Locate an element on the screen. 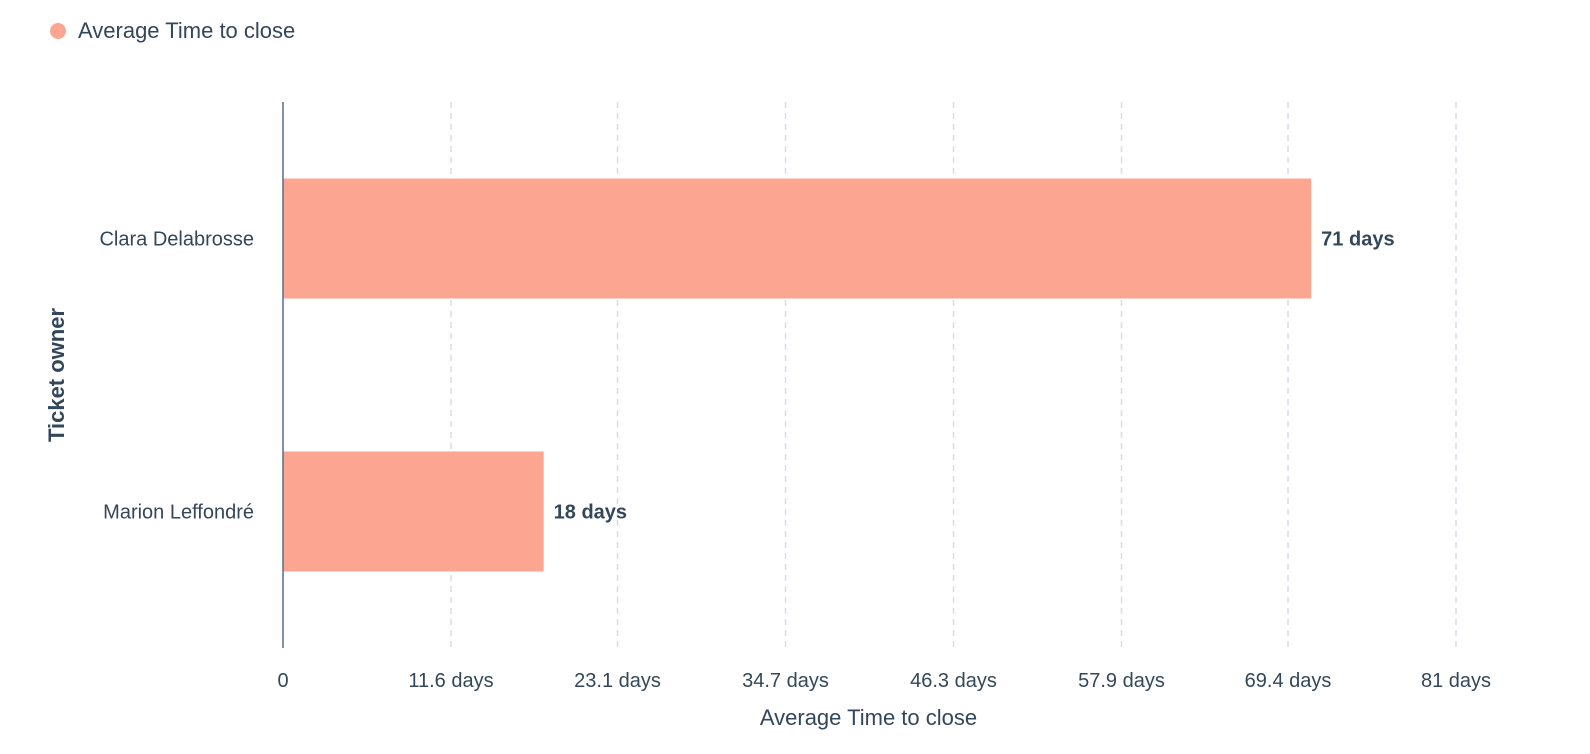 The width and height of the screenshot is (1590, 754). data-label: 71 days is located at coordinates (1357, 240).